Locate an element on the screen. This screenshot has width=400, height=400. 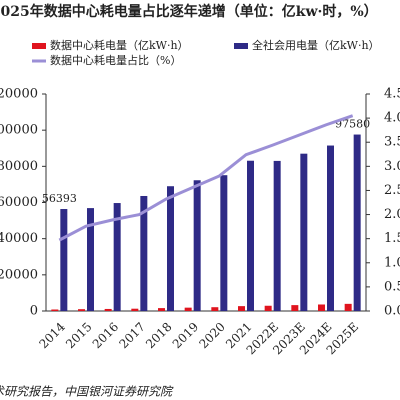
y-tick-label: 100000 is located at coordinates (19, 130).